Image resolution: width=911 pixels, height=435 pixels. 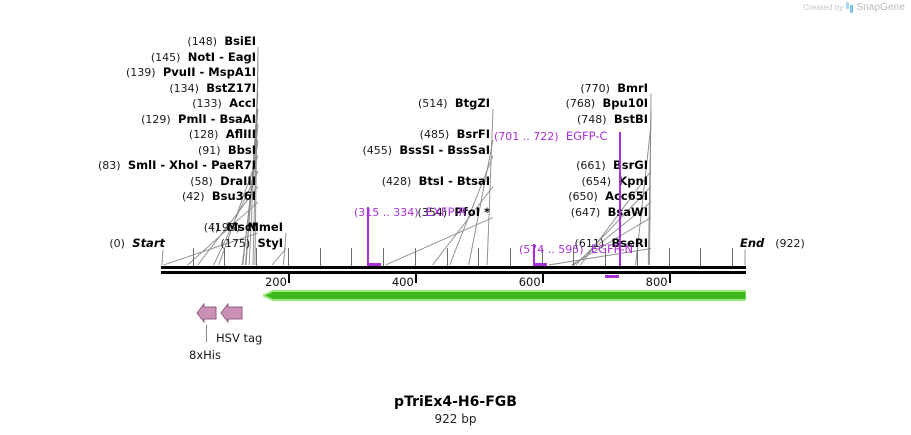 What do you see at coordinates (207, 103) in the screenshot?
I see `site-position: (133)` at bounding box center [207, 103].